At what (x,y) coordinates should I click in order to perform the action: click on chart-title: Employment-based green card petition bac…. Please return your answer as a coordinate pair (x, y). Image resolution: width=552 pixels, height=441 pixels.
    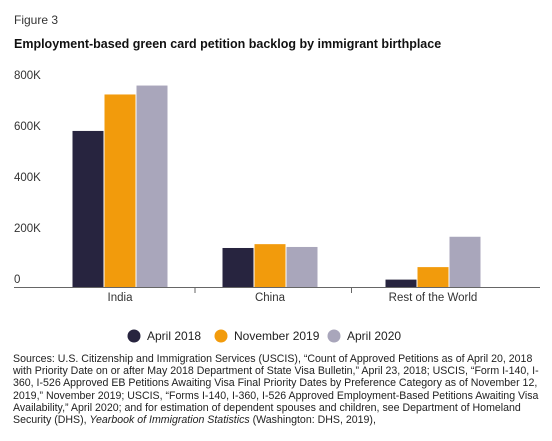
    Looking at the image, I should click on (228, 44).